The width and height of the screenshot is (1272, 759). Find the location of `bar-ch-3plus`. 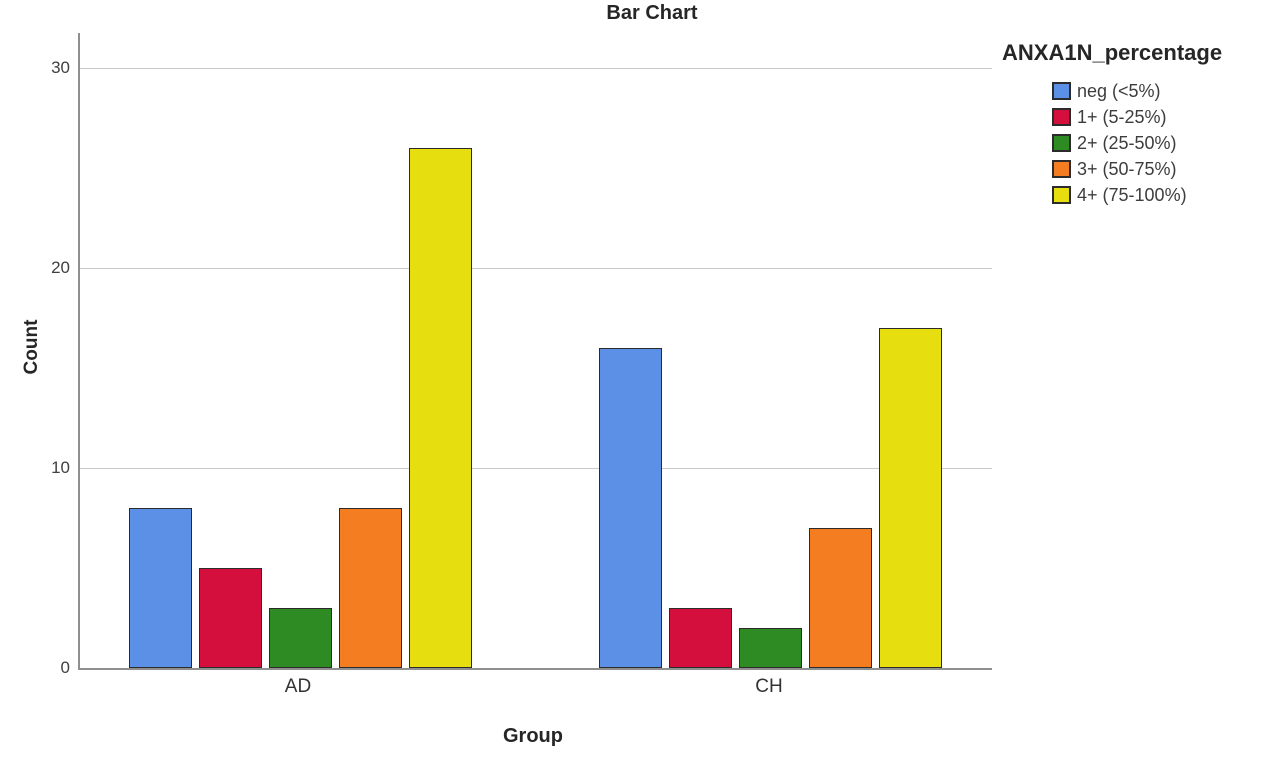

bar-ch-3plus is located at coordinates (840, 598).